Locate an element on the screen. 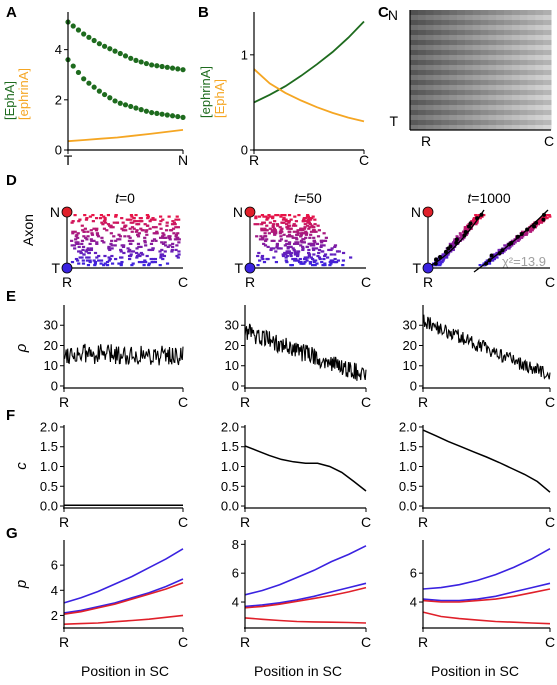  panel-c-xtick-left: R is located at coordinates (426, 141).